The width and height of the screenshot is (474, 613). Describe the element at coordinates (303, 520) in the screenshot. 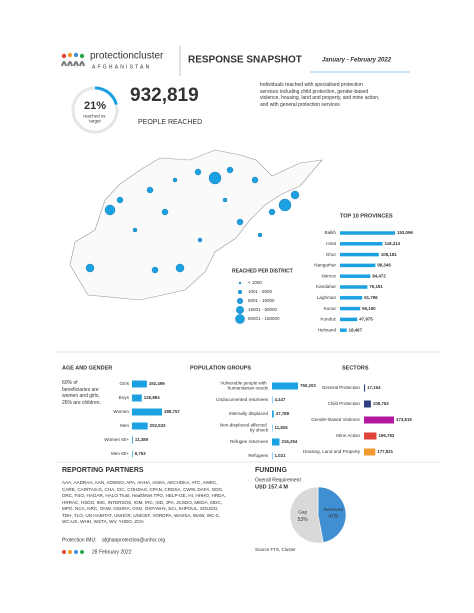

I see `pie-value: 53%` at that location.